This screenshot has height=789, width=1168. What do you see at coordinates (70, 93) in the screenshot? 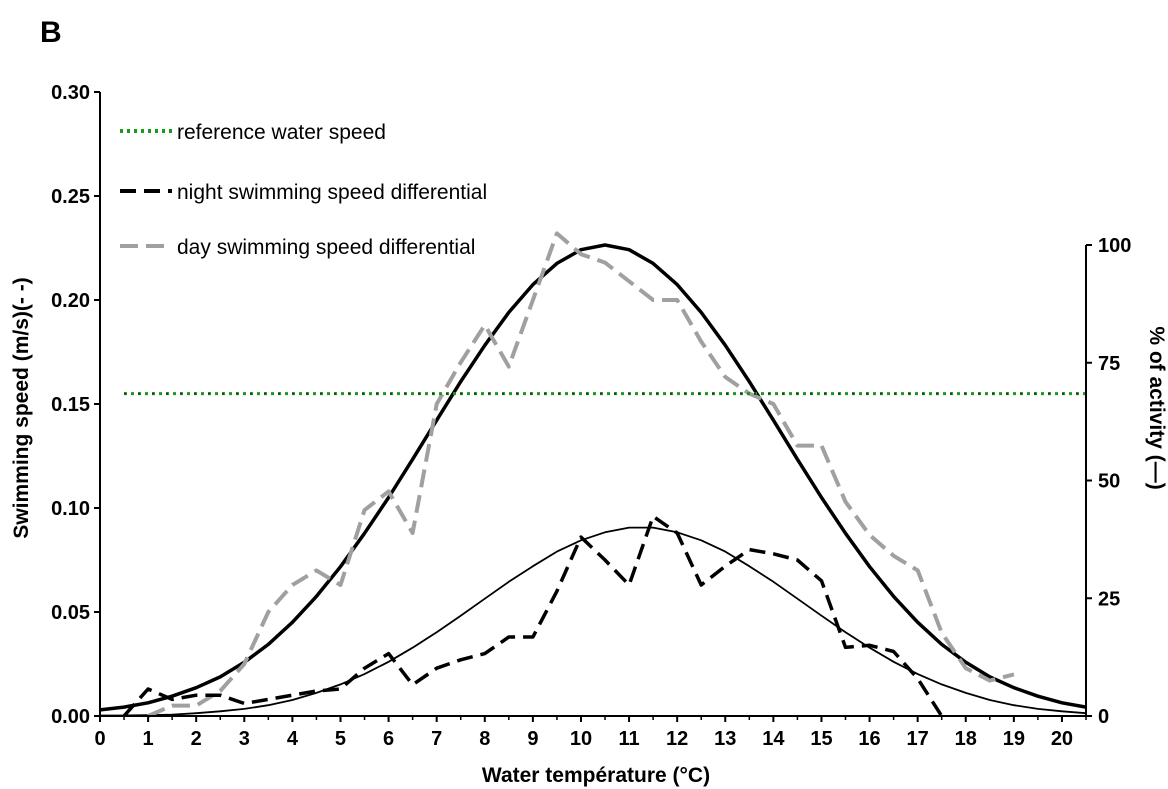
I see `y-left-tick-label: 0.30` at bounding box center [70, 93].